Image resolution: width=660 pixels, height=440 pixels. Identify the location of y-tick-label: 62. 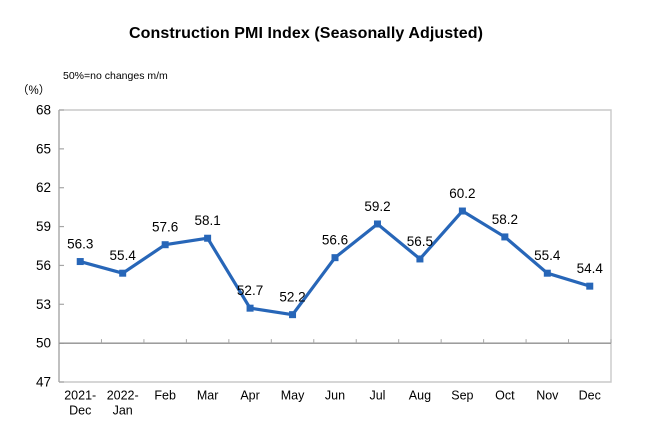
(43, 187).